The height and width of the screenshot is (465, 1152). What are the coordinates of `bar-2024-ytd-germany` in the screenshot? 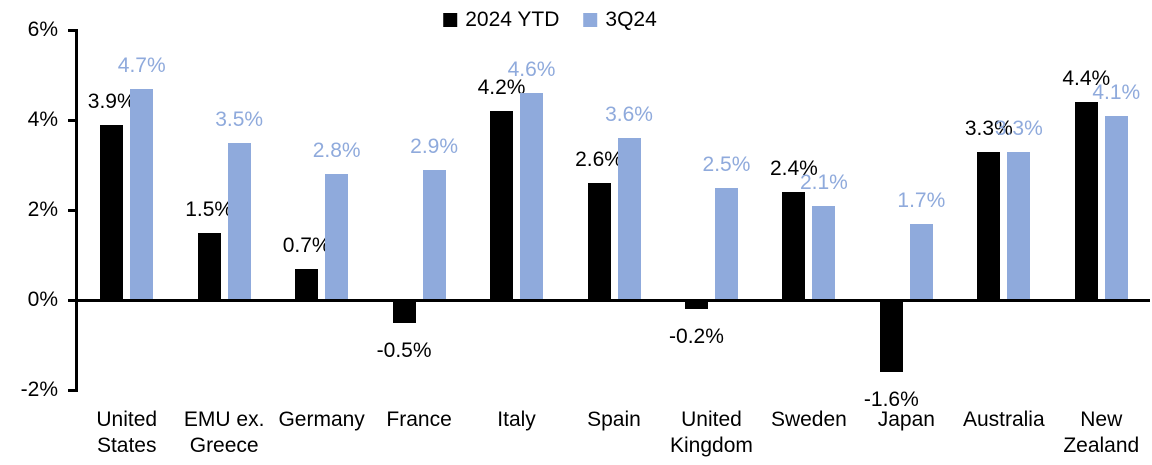 It's located at (307, 284).